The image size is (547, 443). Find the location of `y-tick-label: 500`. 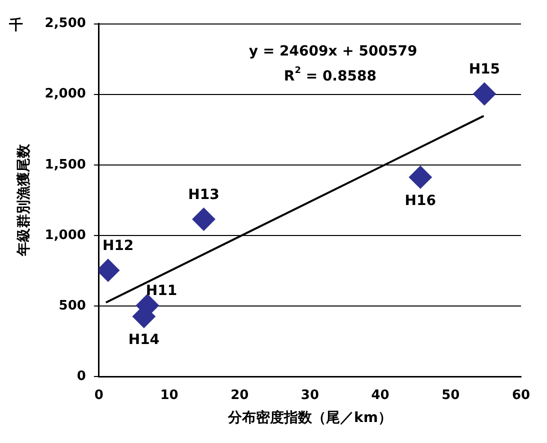

y-tick-label: 500 is located at coordinates (72, 306).